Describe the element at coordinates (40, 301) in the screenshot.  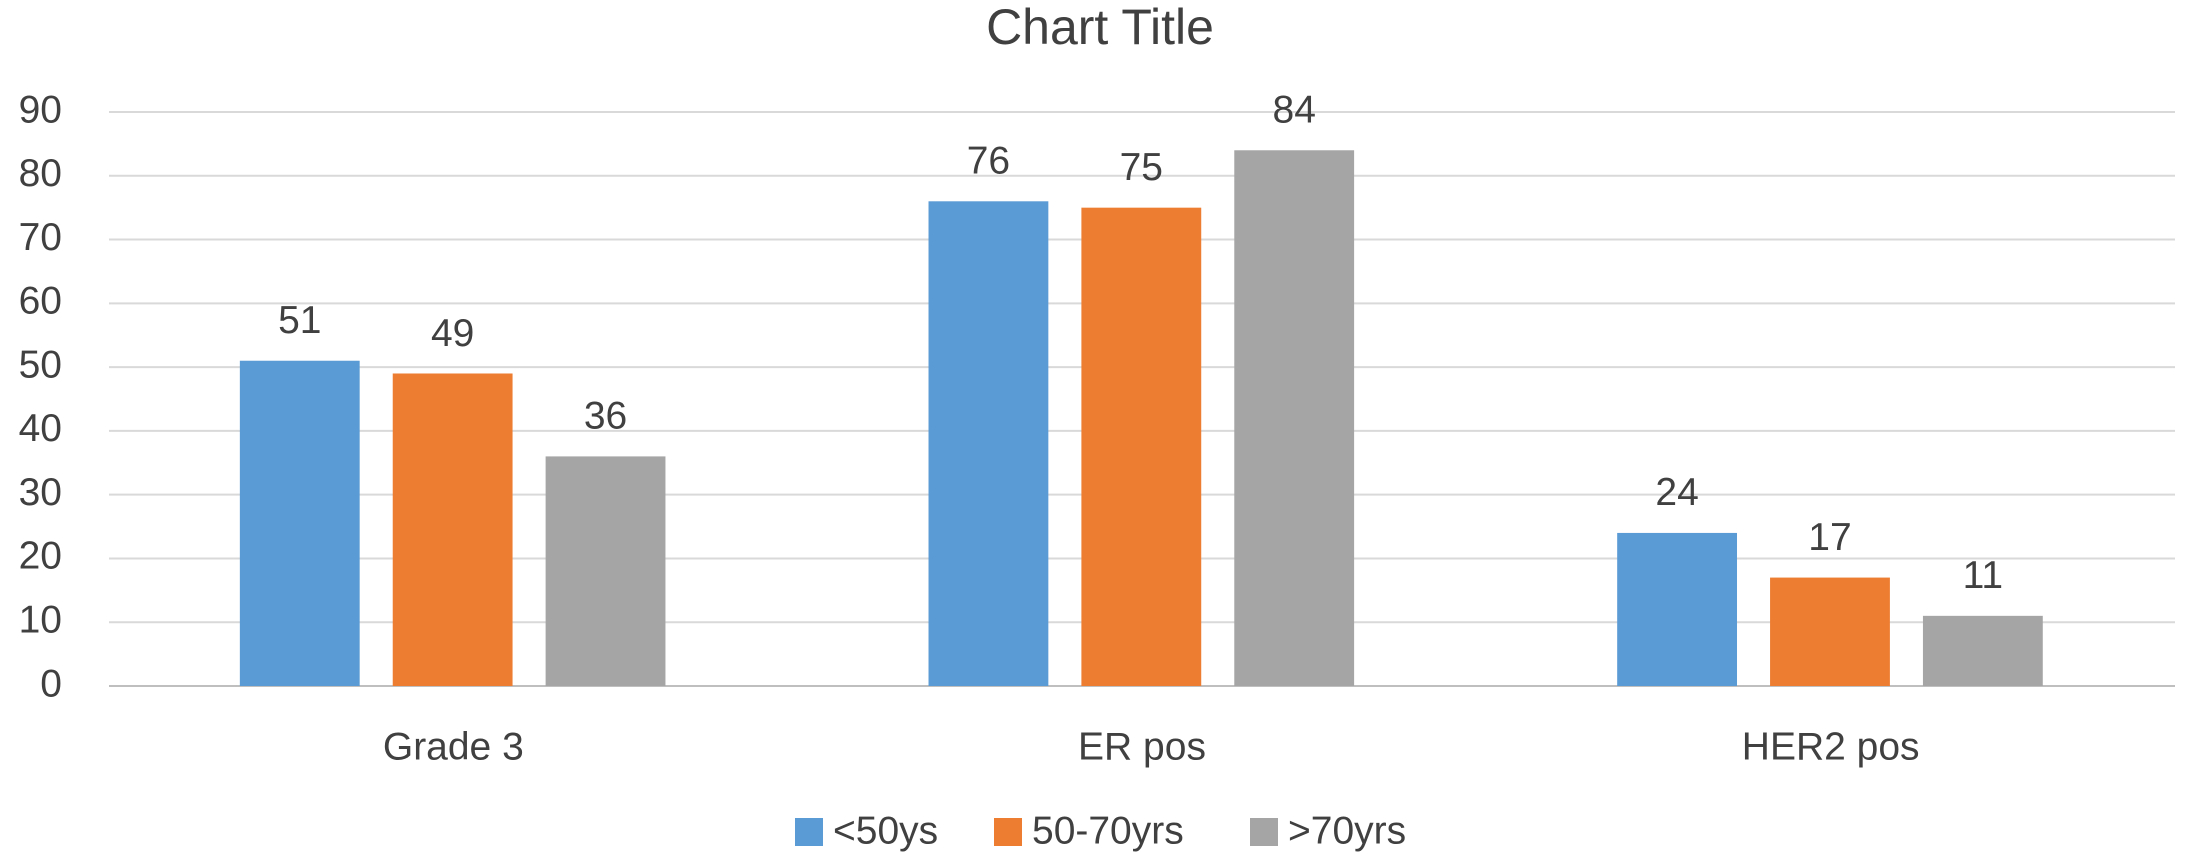
I see `y-tick-label: 60` at that location.